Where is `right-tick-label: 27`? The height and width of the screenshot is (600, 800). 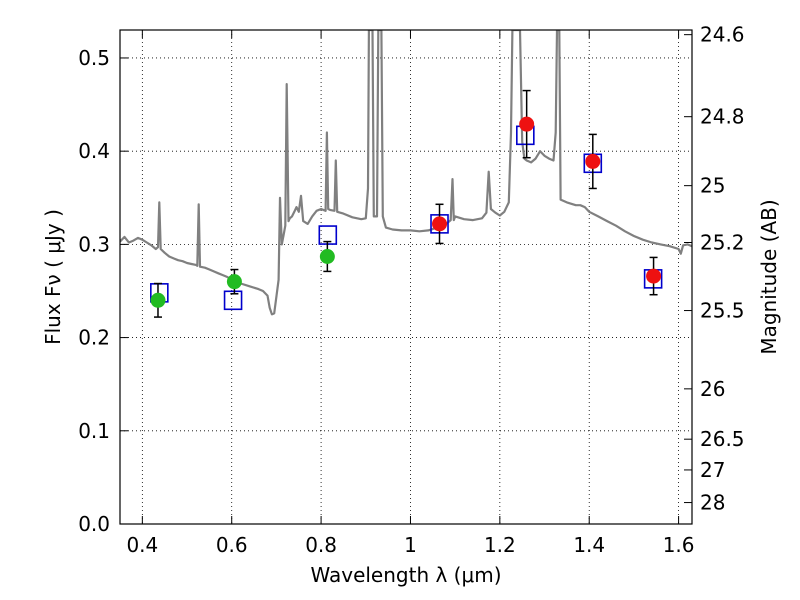
right-tick-label: 27 is located at coordinates (712, 470).